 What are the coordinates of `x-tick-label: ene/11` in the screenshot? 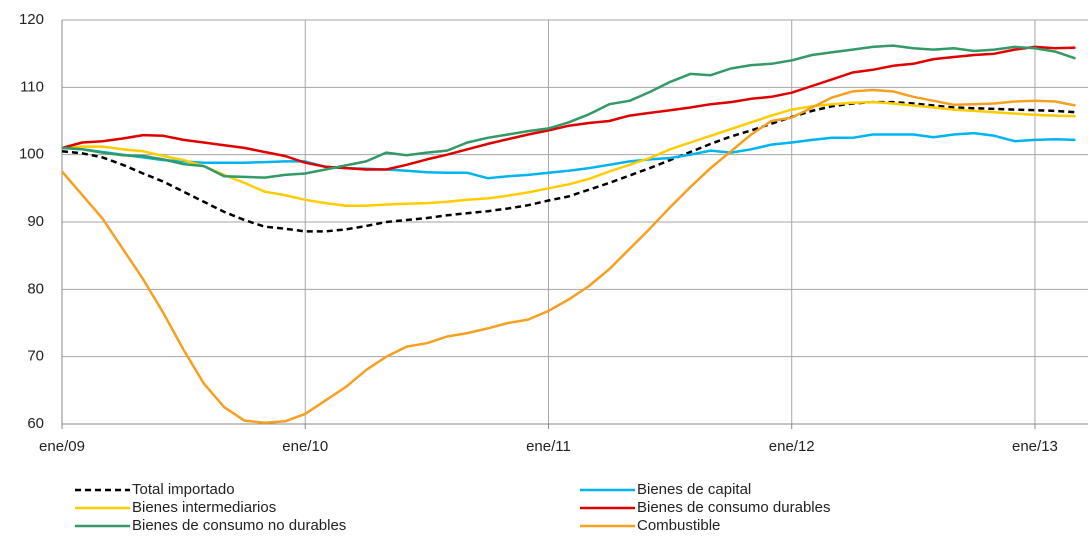 It's located at (548, 446).